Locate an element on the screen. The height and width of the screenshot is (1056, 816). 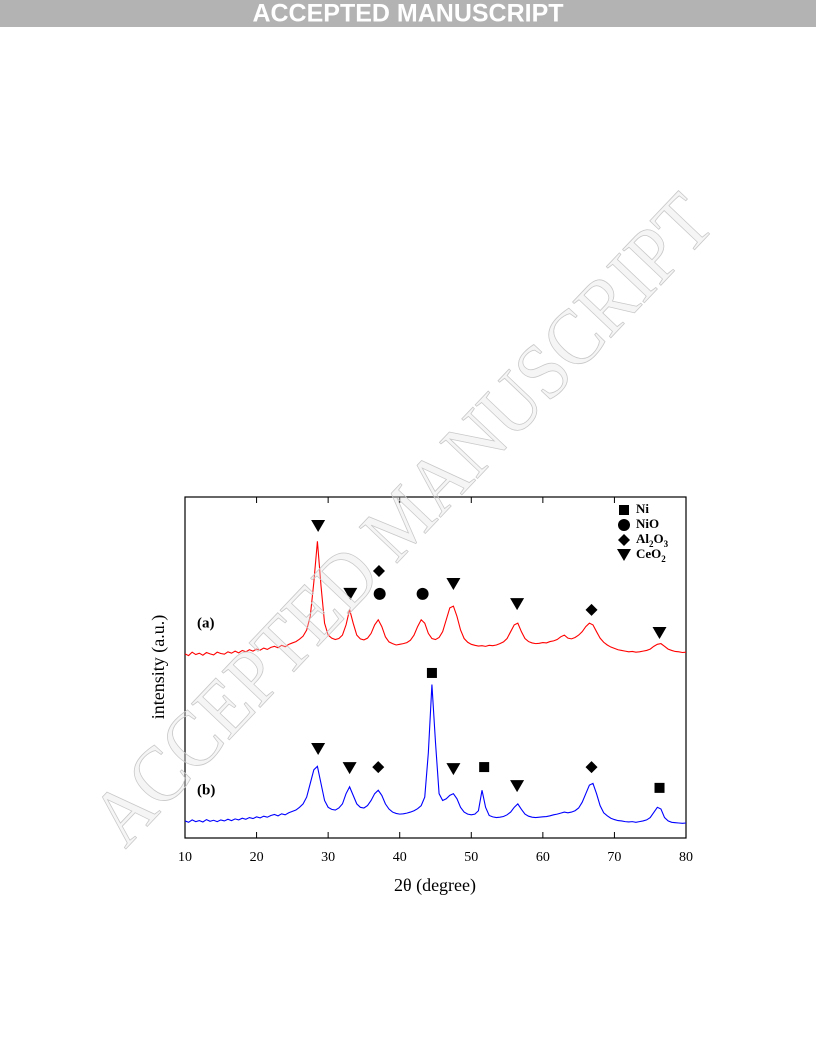
banner-bar is located at coordinates (408, 13).